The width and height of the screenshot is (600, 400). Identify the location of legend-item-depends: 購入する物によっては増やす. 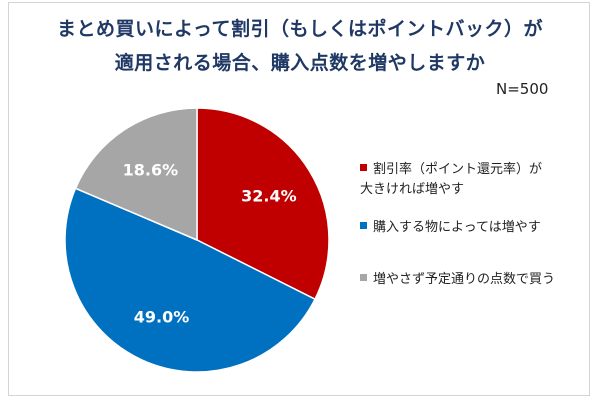
(450, 228).